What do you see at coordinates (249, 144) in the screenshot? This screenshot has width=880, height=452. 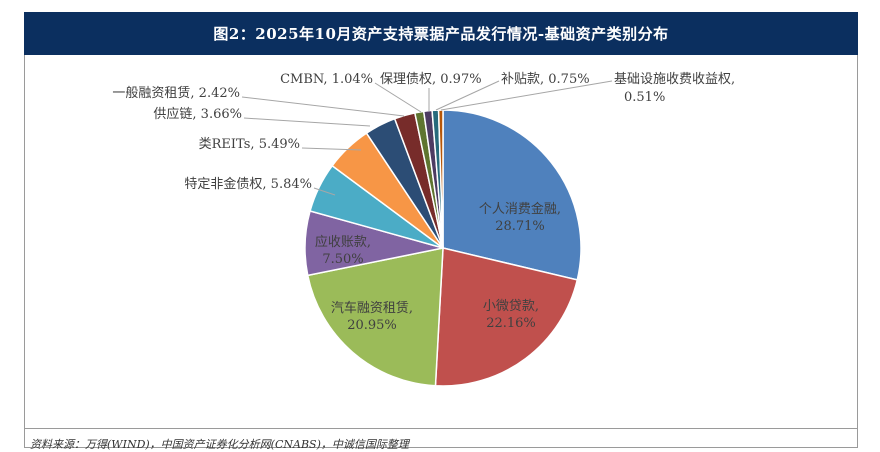 I see `slice-label: 类REITs, 5.49%` at bounding box center [249, 144].